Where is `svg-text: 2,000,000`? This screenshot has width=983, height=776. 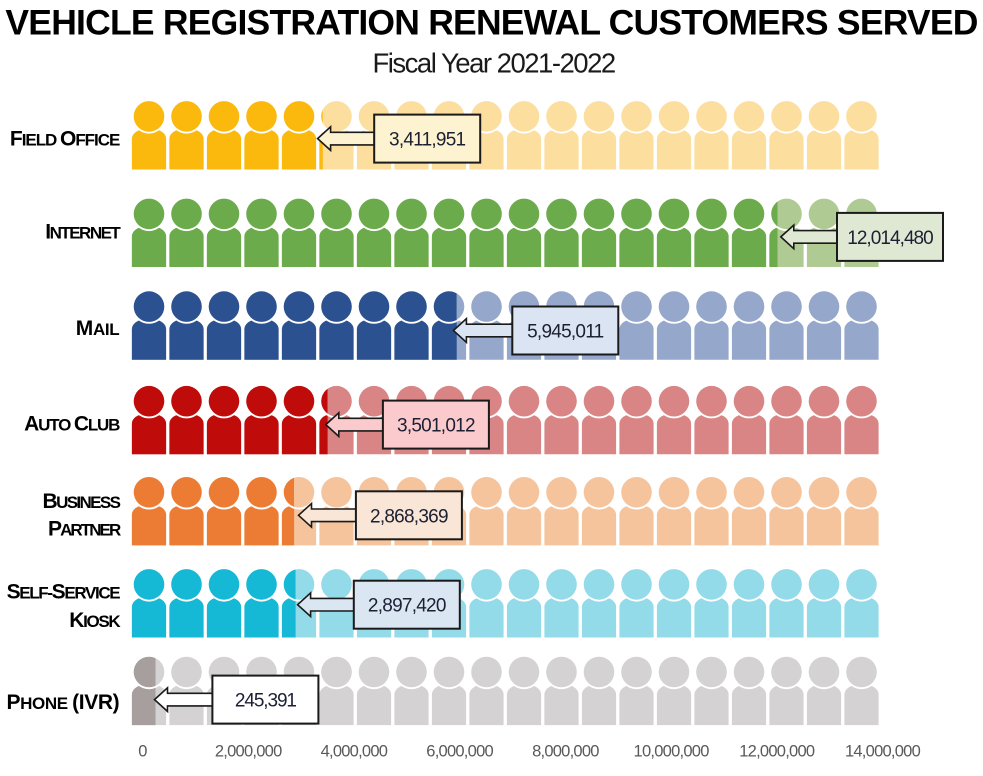
svg-text: 2,000,000 is located at coordinates (248, 752).